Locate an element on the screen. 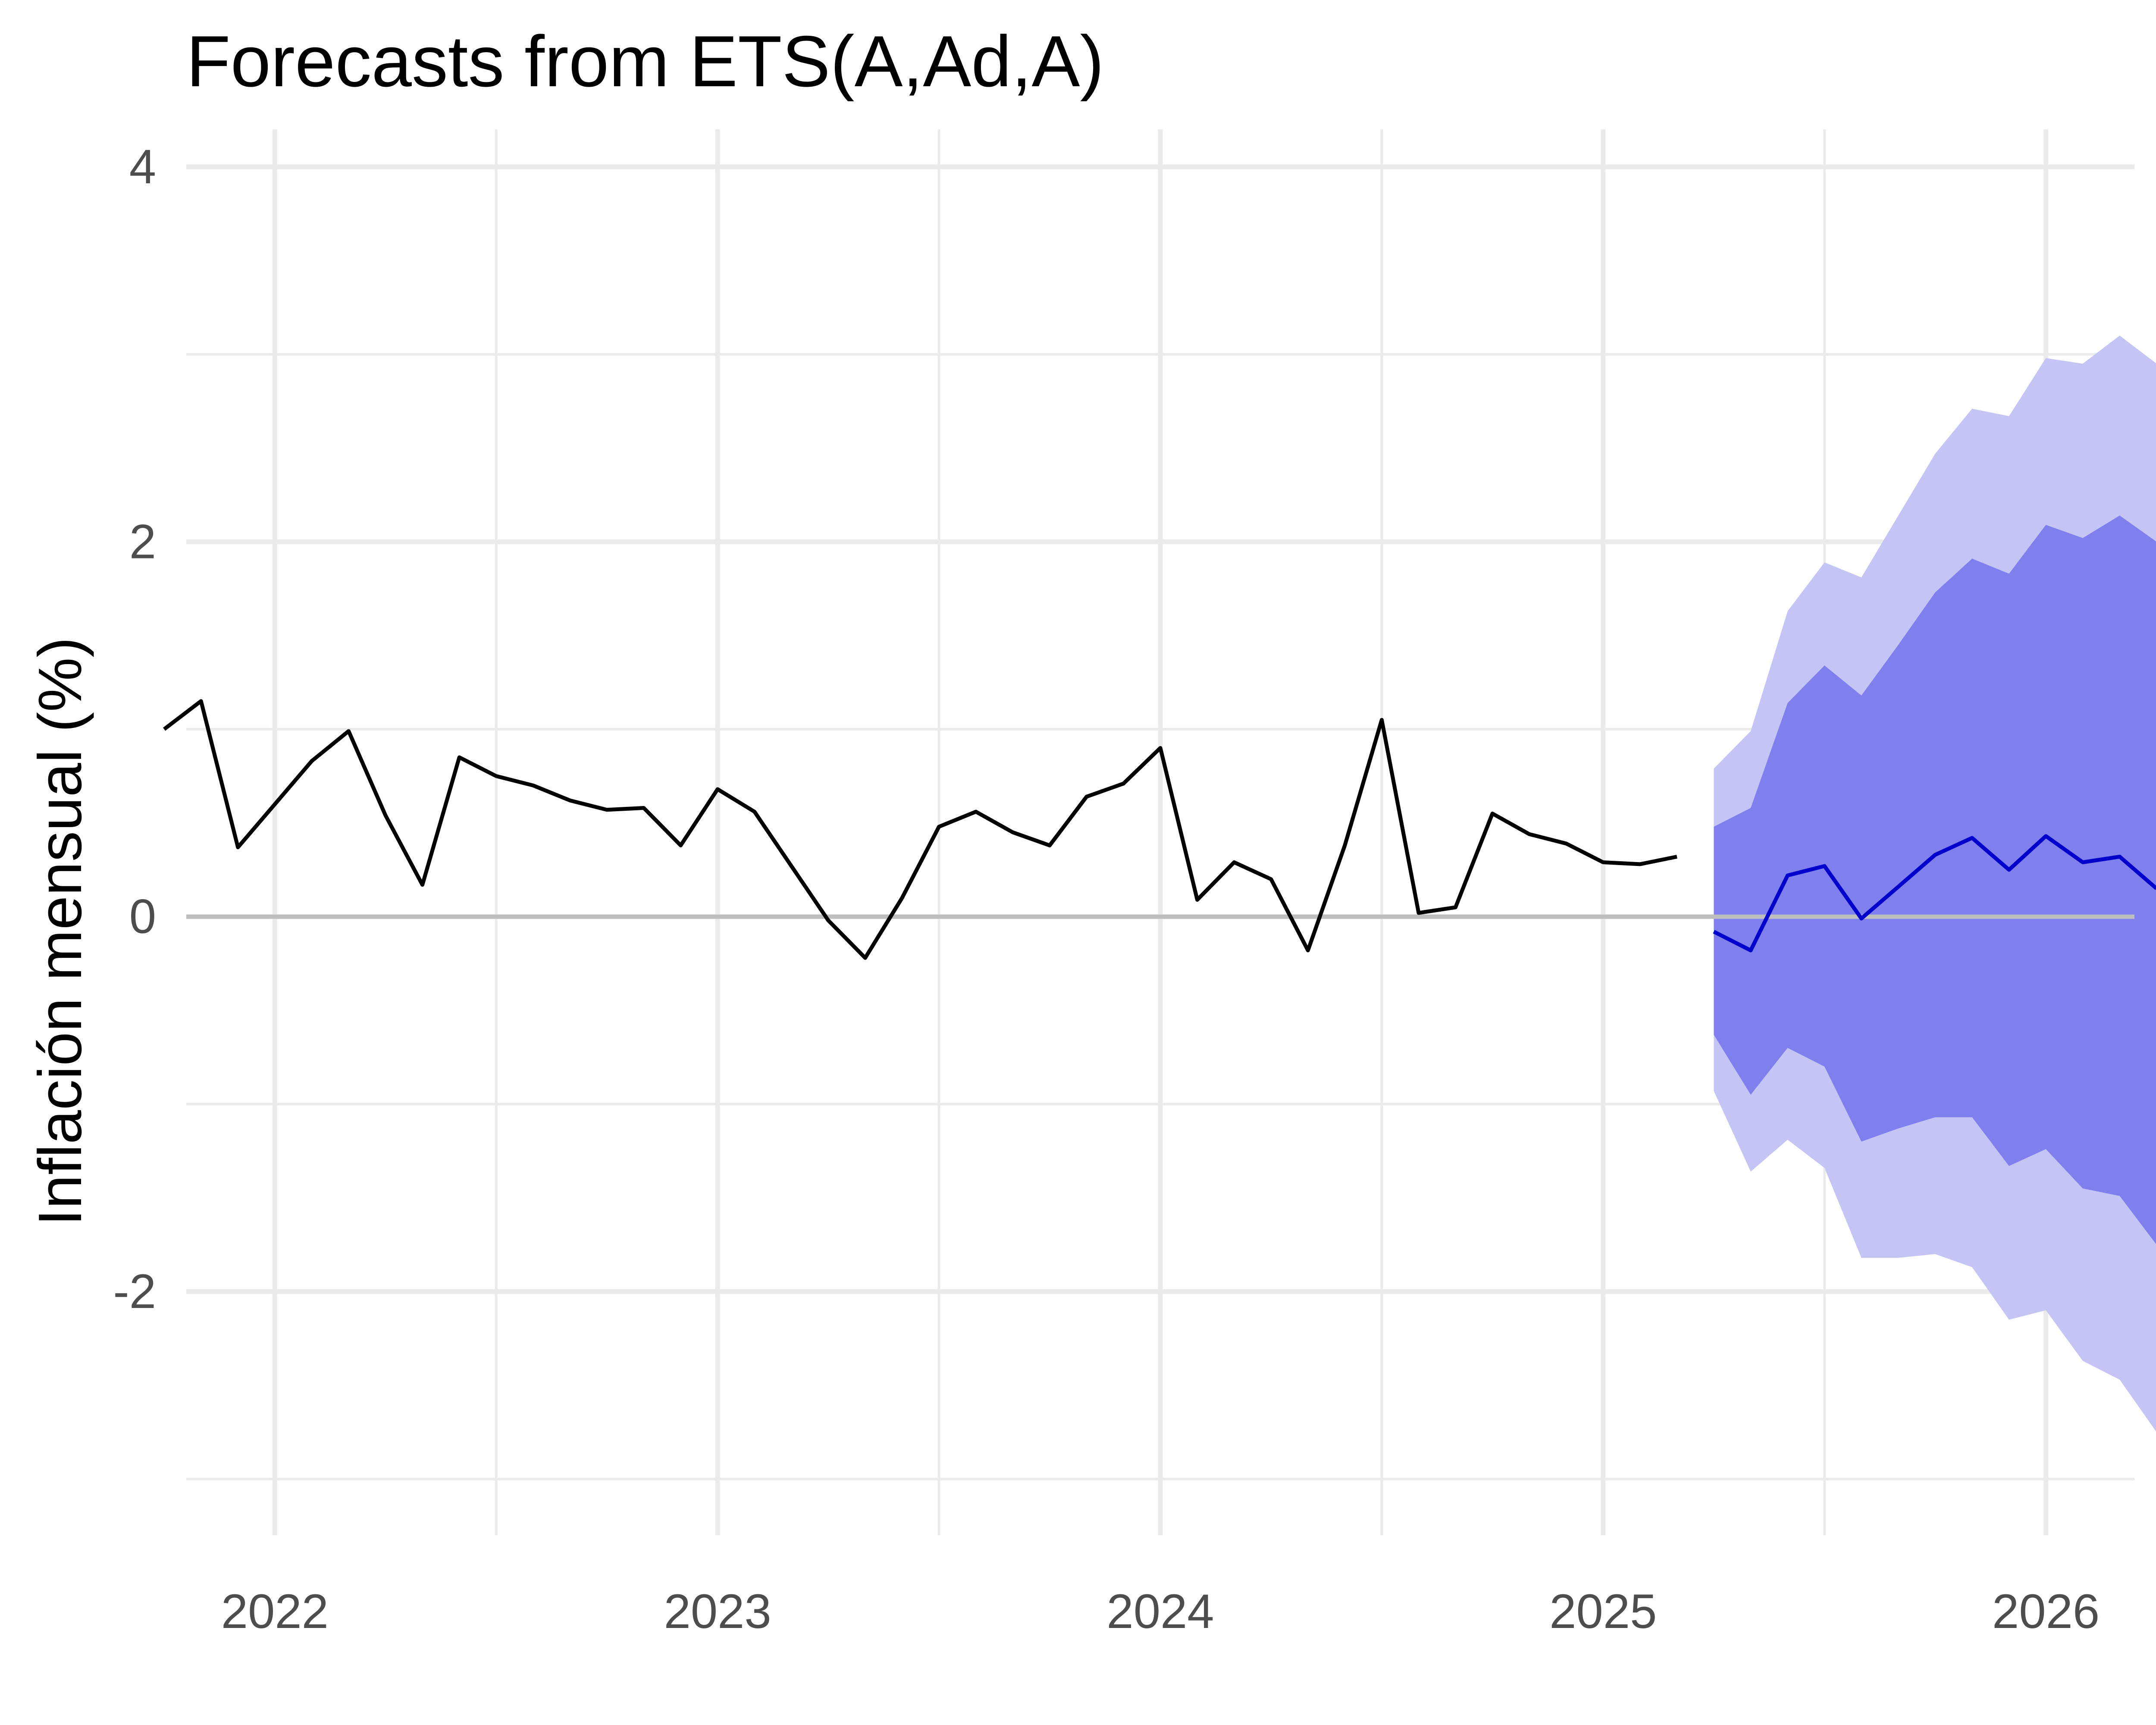 The width and height of the screenshot is (2156, 1725). x-tick-label: 2025 is located at coordinates (1603, 1611).